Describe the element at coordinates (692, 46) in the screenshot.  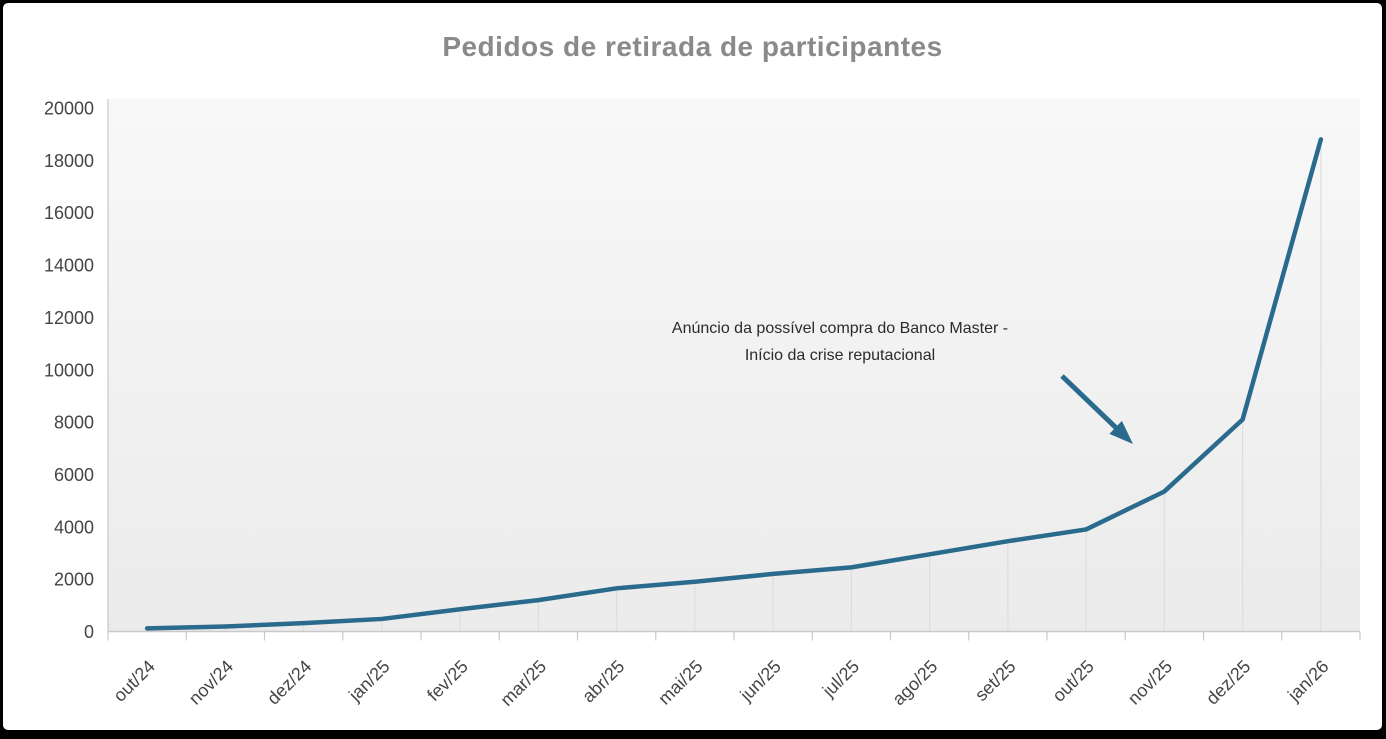
I see `chart-title: Pedidos de retirada de participantes` at that location.